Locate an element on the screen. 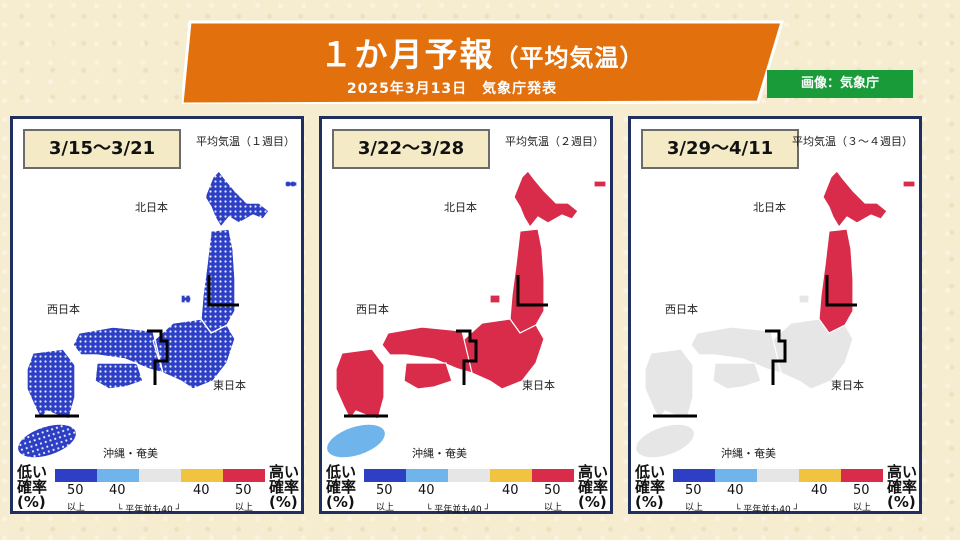  week-label: 平均気温（３～４週目） is located at coordinates (852, 141).